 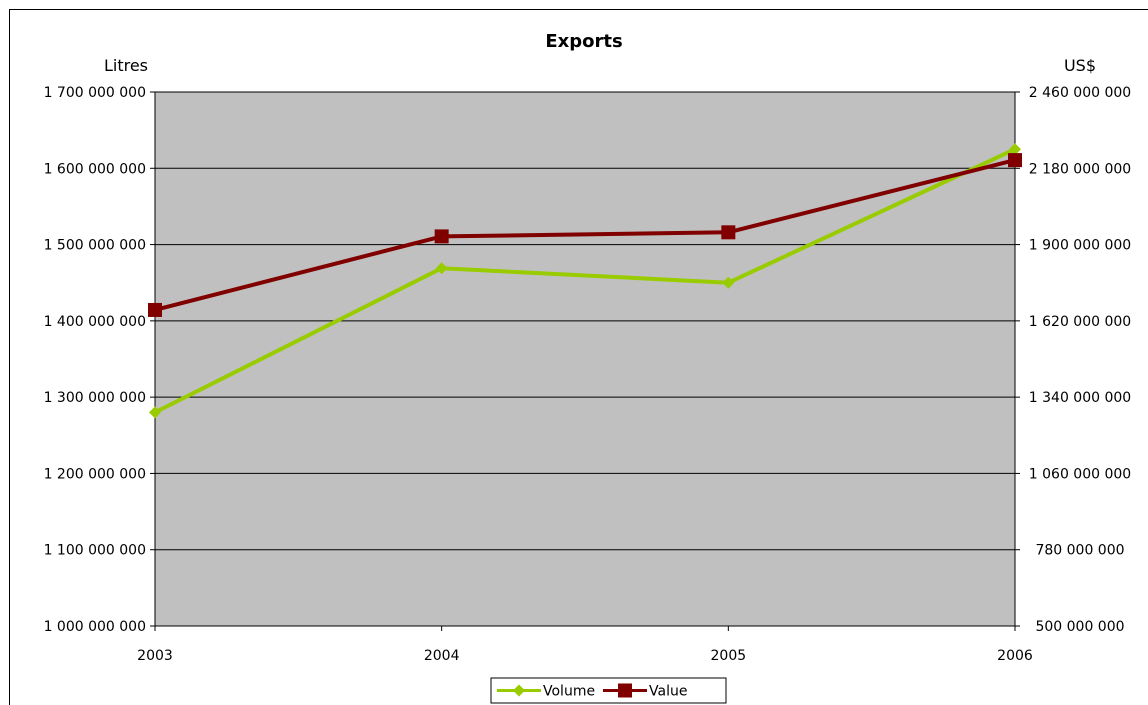 What do you see at coordinates (1080, 65) in the screenshot?
I see `right-axis-title: US$` at bounding box center [1080, 65].